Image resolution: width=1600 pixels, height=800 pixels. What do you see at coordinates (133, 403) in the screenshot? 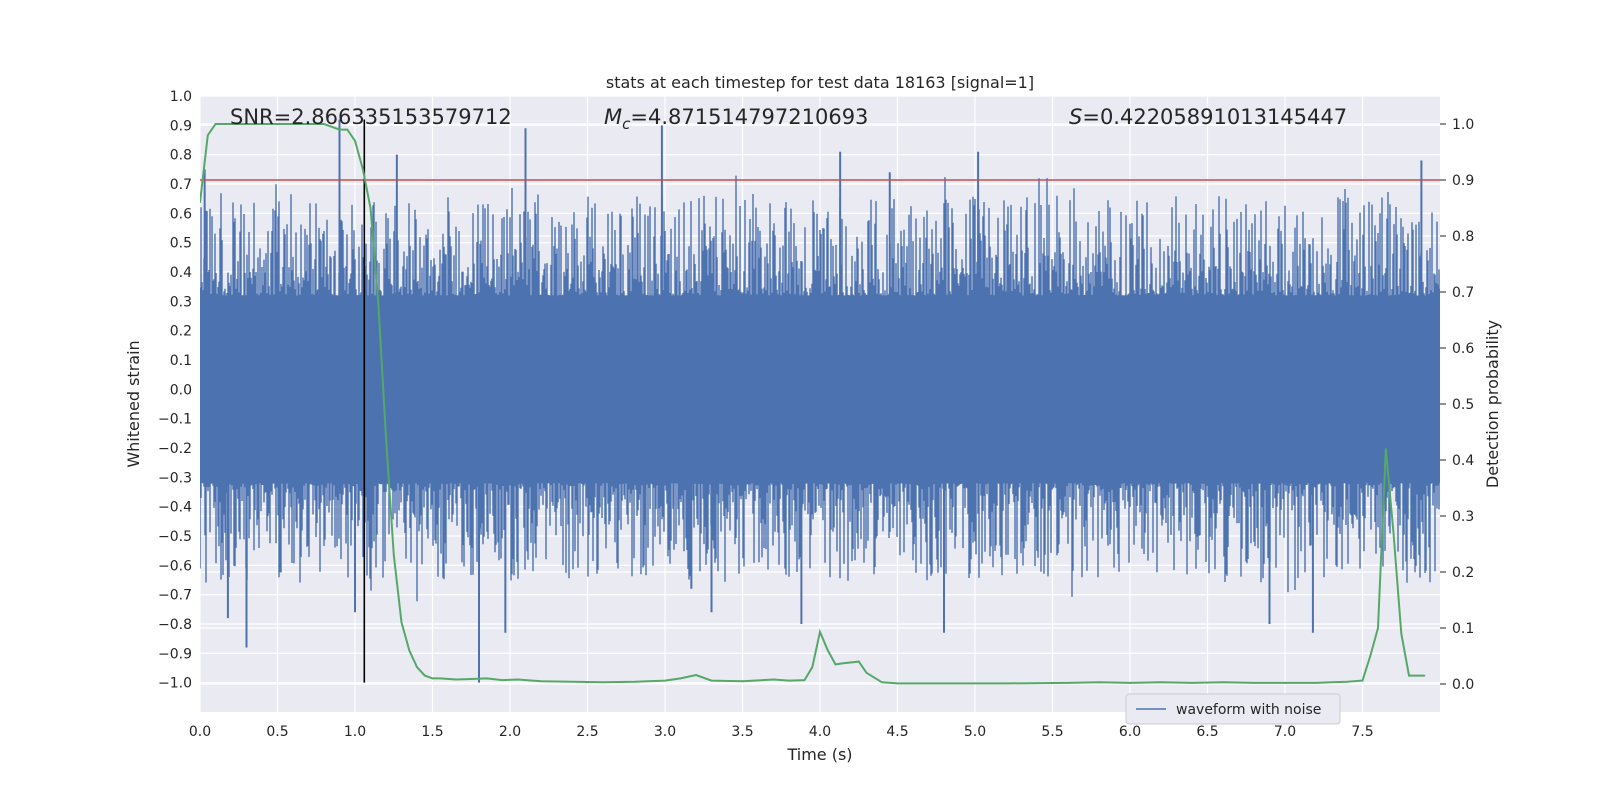
I see `y-axis-label: Whitened strain` at bounding box center [133, 403].